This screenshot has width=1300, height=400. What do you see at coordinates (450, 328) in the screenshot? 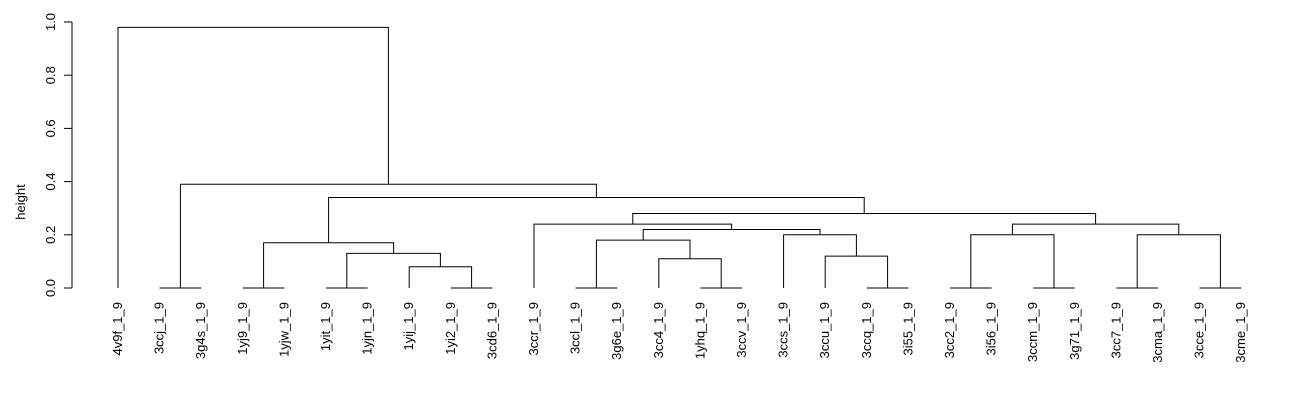
I see `leaf-label: 1yi2_1_9` at bounding box center [450, 328].